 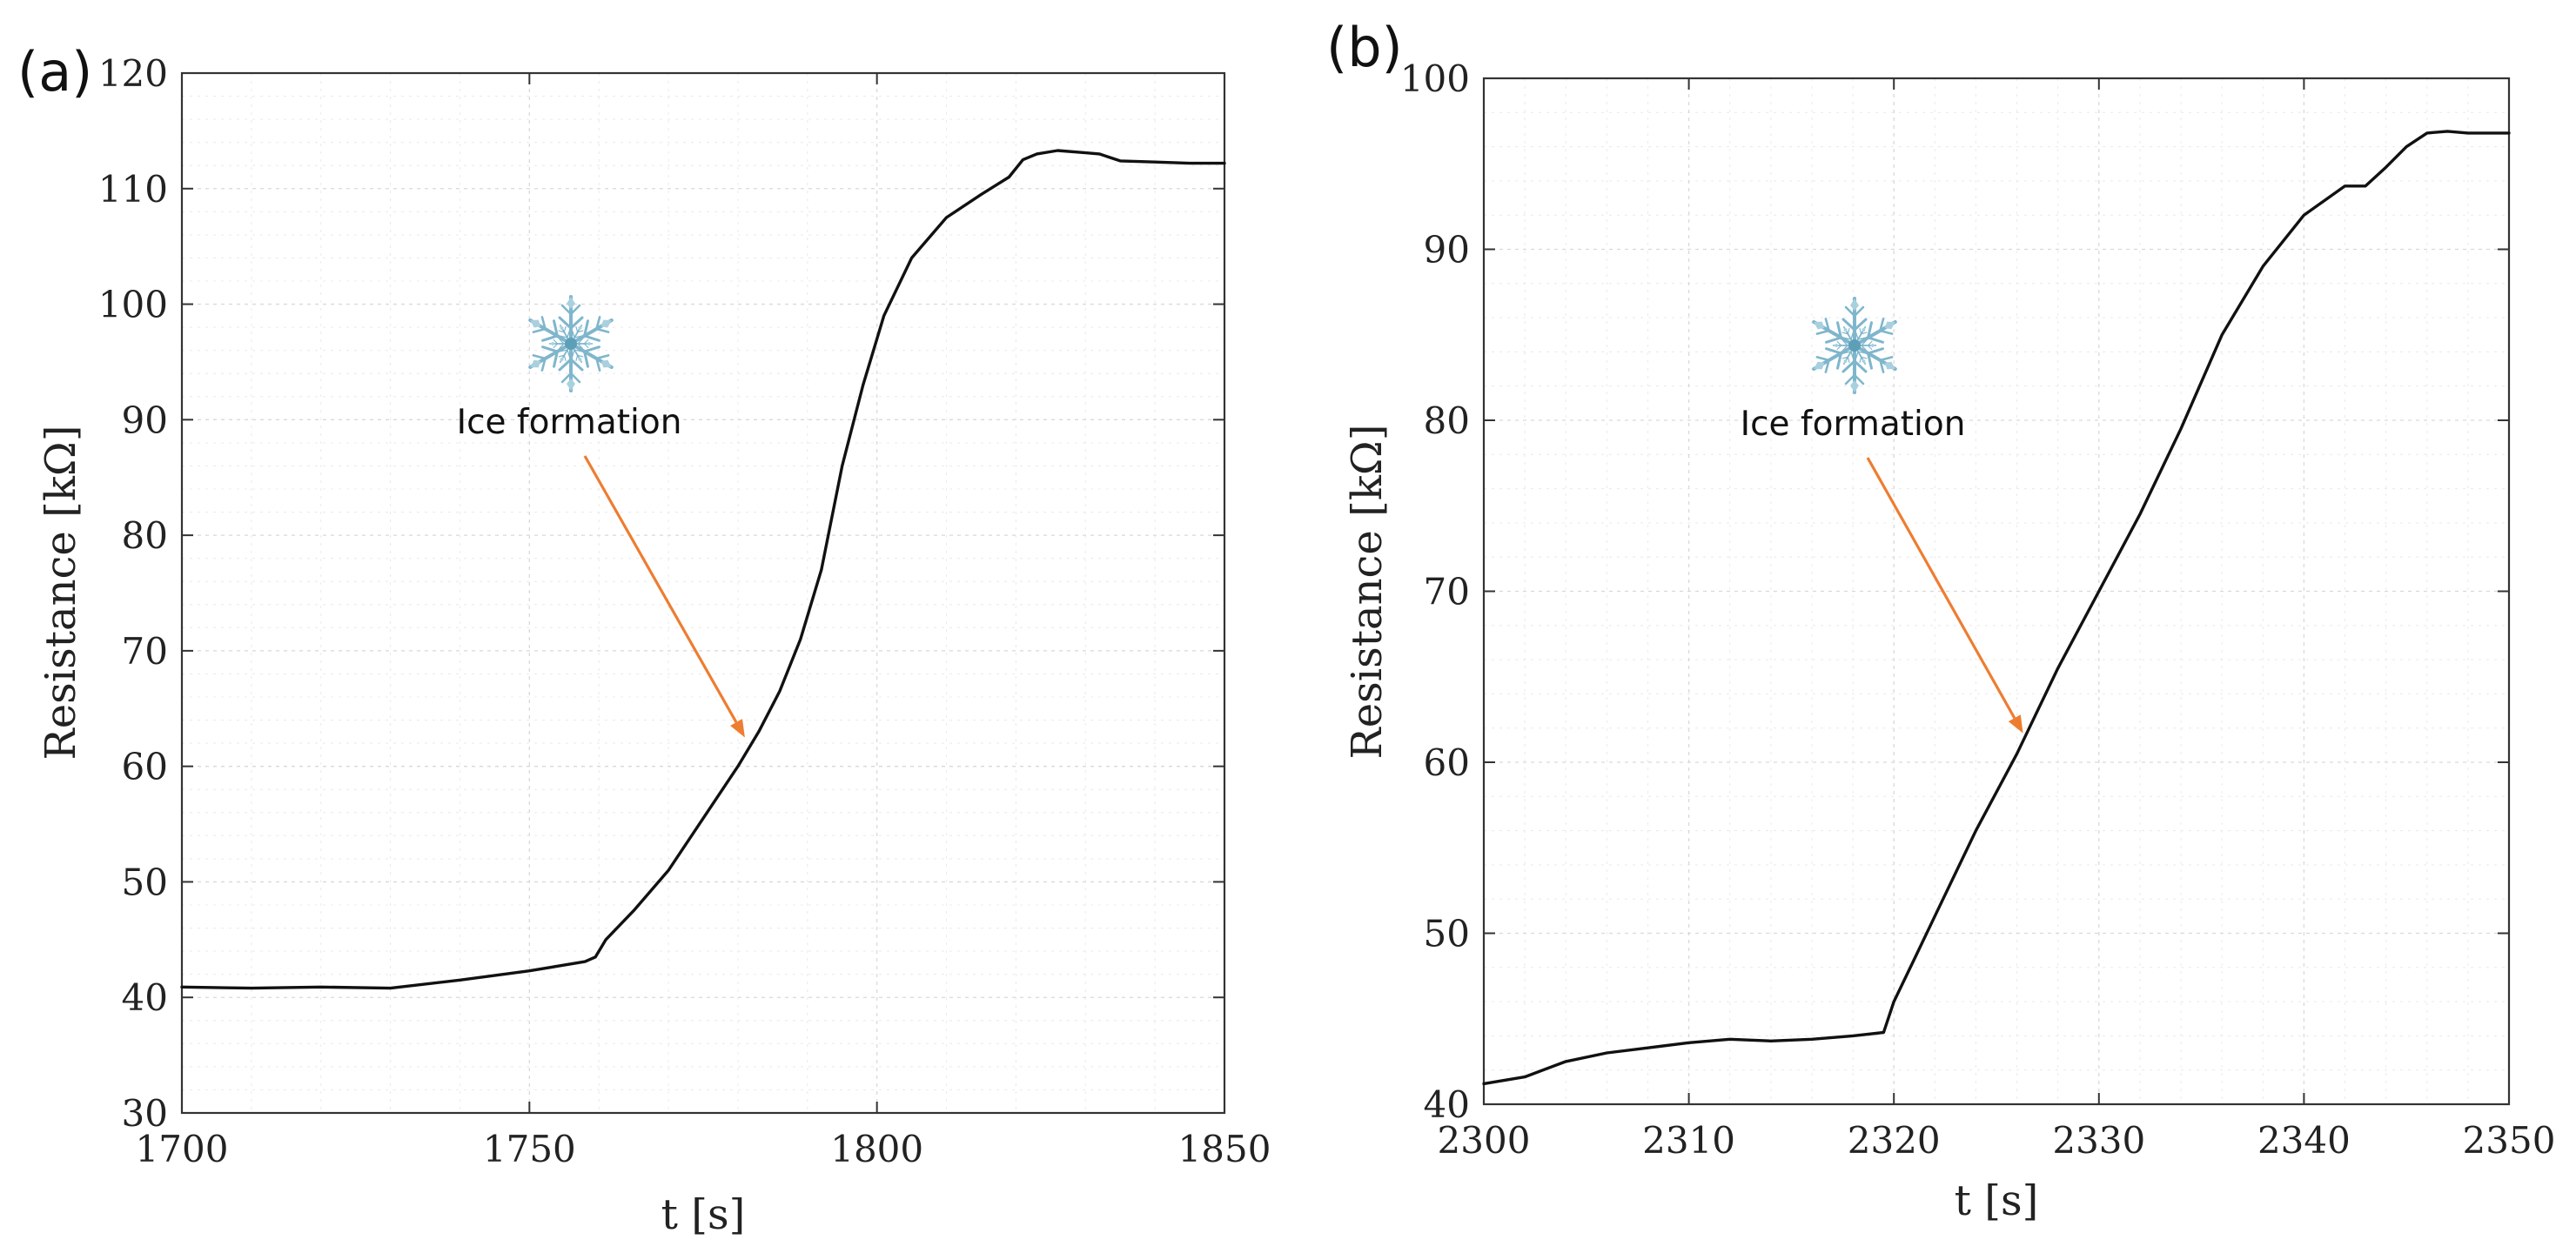 What do you see at coordinates (61, 593) in the screenshot?
I see `y-axis-title-a: Resistance [kΩ]` at bounding box center [61, 593].